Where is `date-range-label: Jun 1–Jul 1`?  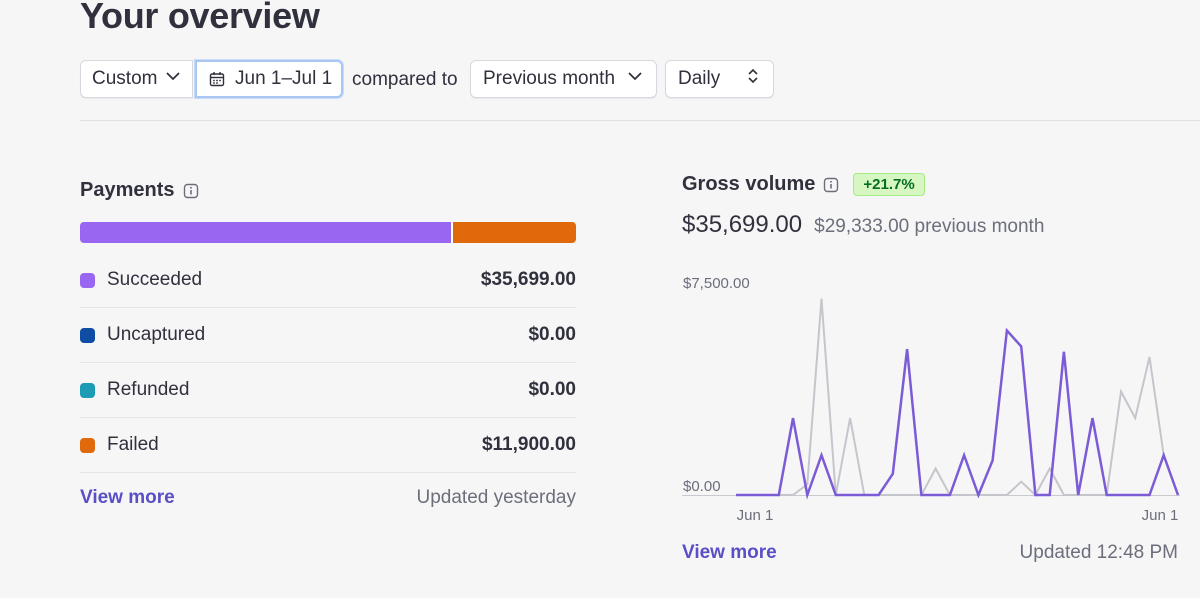 date-range-label: Jun 1–Jul 1 is located at coordinates (284, 78).